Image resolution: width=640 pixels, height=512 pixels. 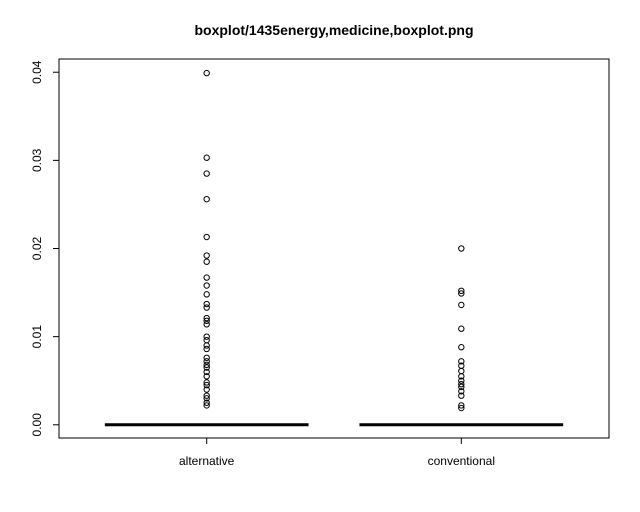 I want to click on y-tick-label: 0.02, so click(x=37, y=248).